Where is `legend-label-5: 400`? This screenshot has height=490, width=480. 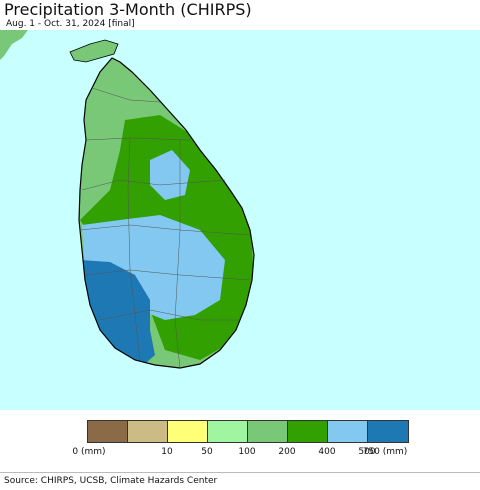
legend-label-5: 400 is located at coordinates (326, 452).